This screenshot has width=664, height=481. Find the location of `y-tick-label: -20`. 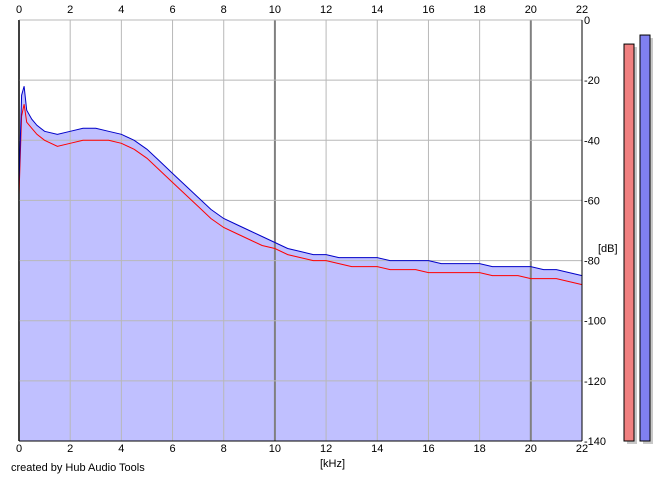

y-tick-label: -20 is located at coordinates (592, 81).